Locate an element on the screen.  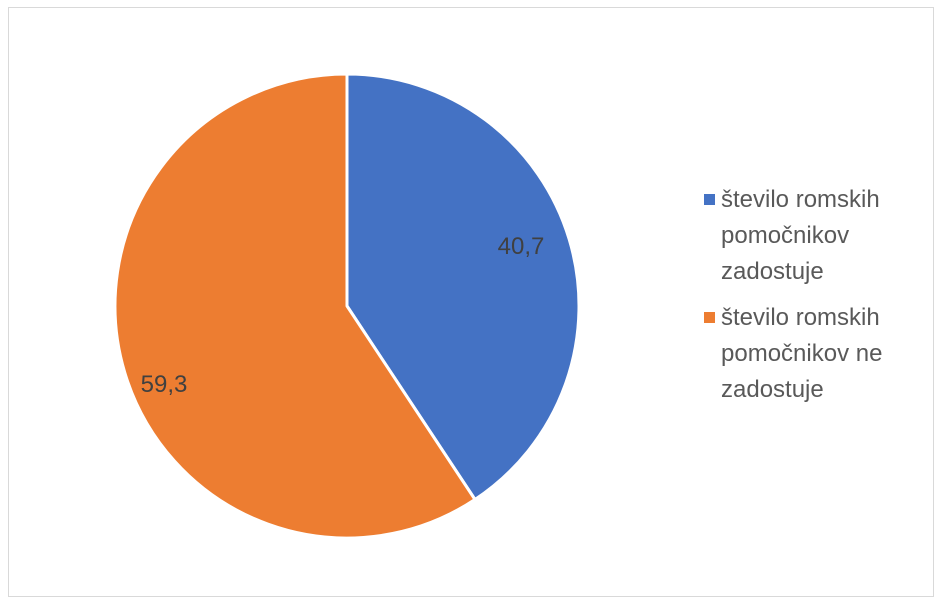
legend-item-ne-zadostuje: število romskih pomočnikov ne zadostuje is located at coordinates (819, 354).